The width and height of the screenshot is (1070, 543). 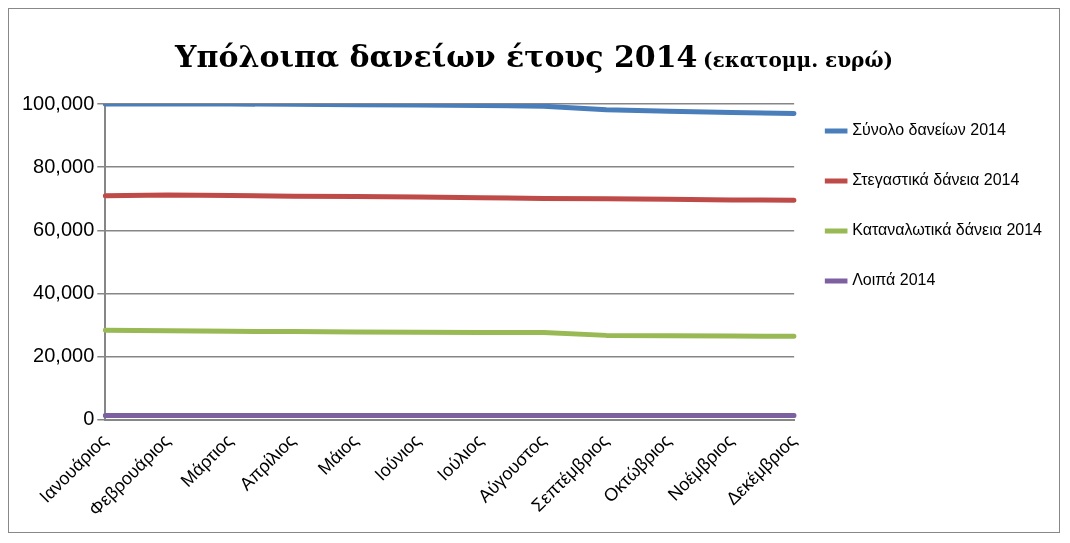 I want to click on y-tick-label: 80,000, so click(x=64, y=165).